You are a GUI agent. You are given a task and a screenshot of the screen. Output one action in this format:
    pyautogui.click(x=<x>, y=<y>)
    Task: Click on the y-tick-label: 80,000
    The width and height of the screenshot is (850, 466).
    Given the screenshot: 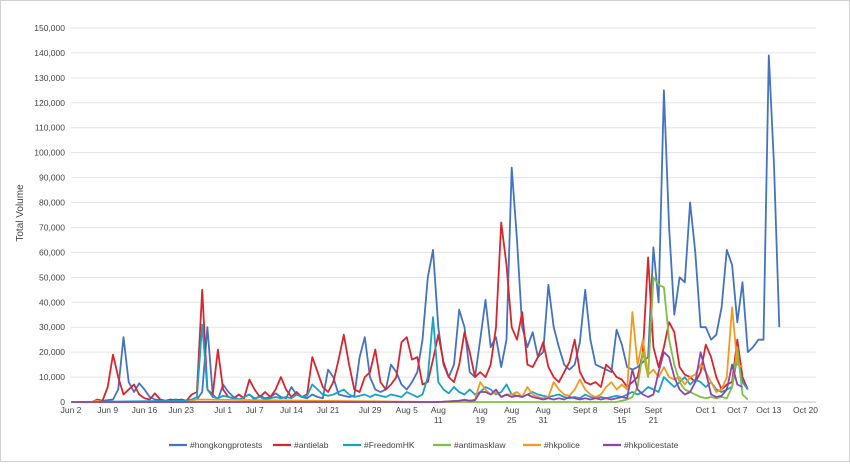 What is the action you would take?
    pyautogui.click(x=52, y=203)
    